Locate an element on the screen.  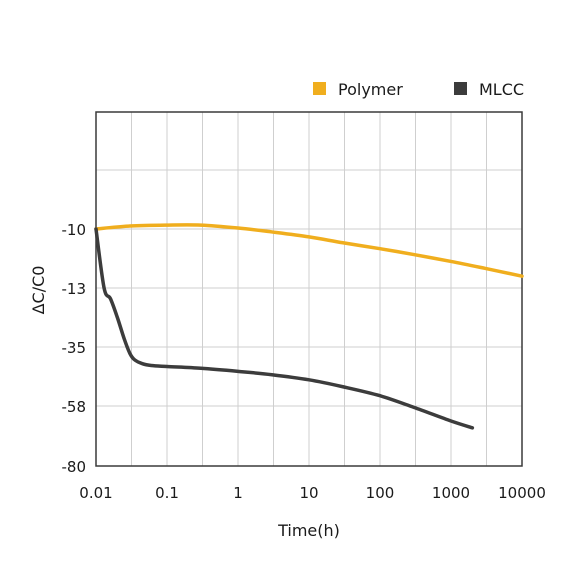
x-tick-label: 0.01 is located at coordinates (95, 493).